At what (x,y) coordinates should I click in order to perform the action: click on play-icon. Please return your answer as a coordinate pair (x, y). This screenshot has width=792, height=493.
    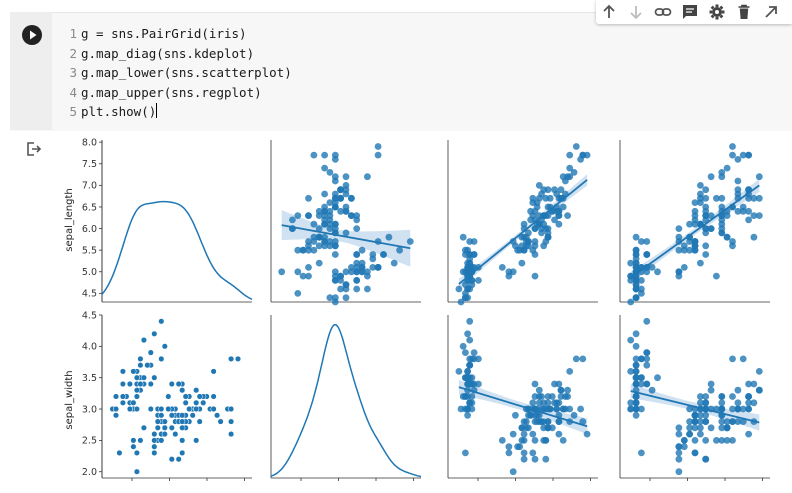
    Looking at the image, I should click on (33, 35).